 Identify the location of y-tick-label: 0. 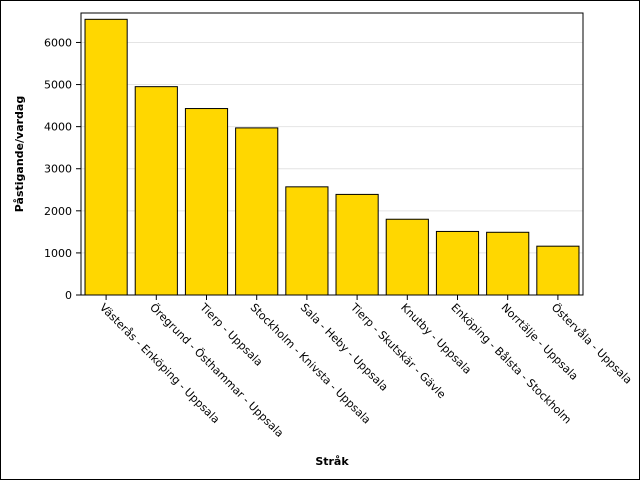
(68, 295).